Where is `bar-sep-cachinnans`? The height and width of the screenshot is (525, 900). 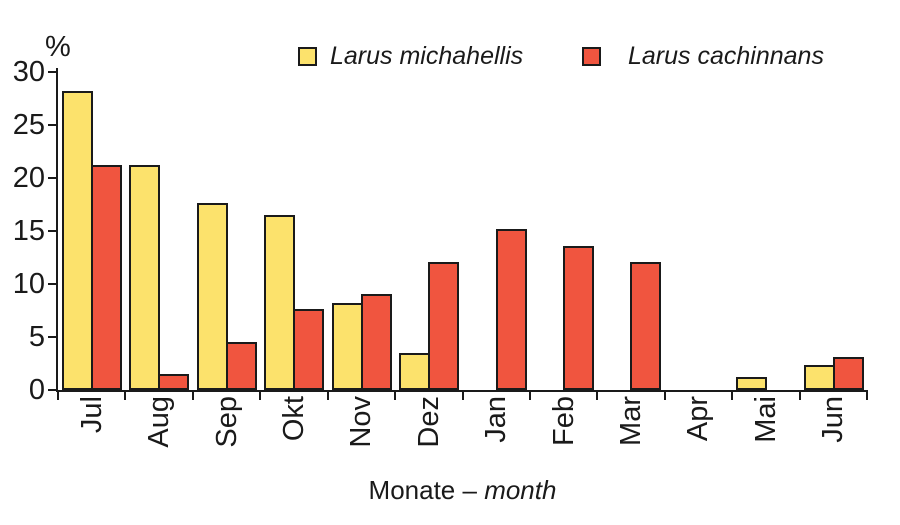 bar-sep-cachinnans is located at coordinates (241, 366).